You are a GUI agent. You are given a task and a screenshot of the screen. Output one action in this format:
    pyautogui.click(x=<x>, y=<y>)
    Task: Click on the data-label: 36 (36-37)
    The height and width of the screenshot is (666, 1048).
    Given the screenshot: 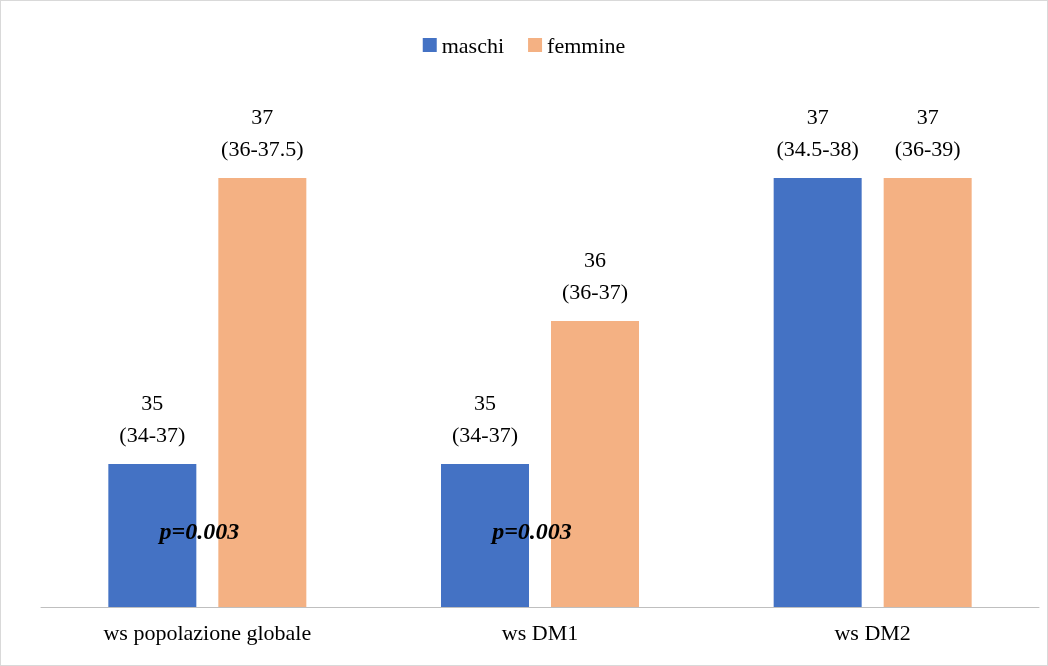 What is the action you would take?
    pyautogui.click(x=595, y=275)
    